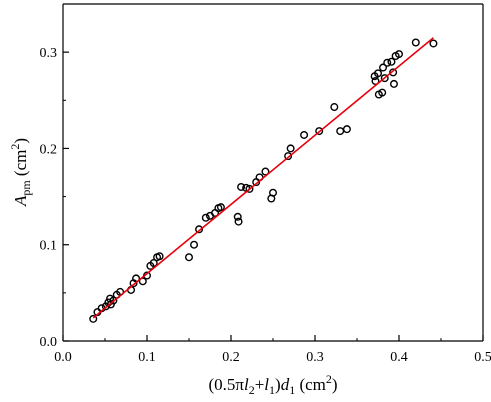 The image size is (491, 402). I want to click on y-axis-ticks: 0.0 0.1 0.2 0.3, so click(54, 176).